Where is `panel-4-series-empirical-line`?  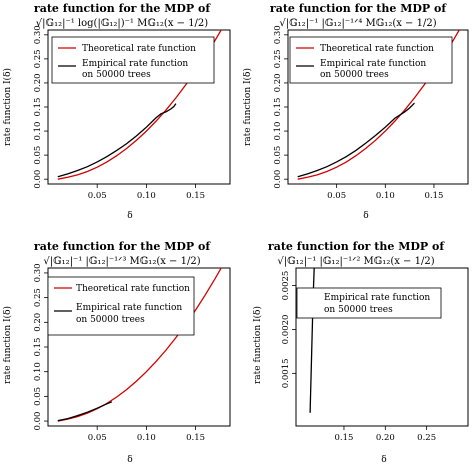
panel-4-series-empirical-line is located at coordinates (312, 340).